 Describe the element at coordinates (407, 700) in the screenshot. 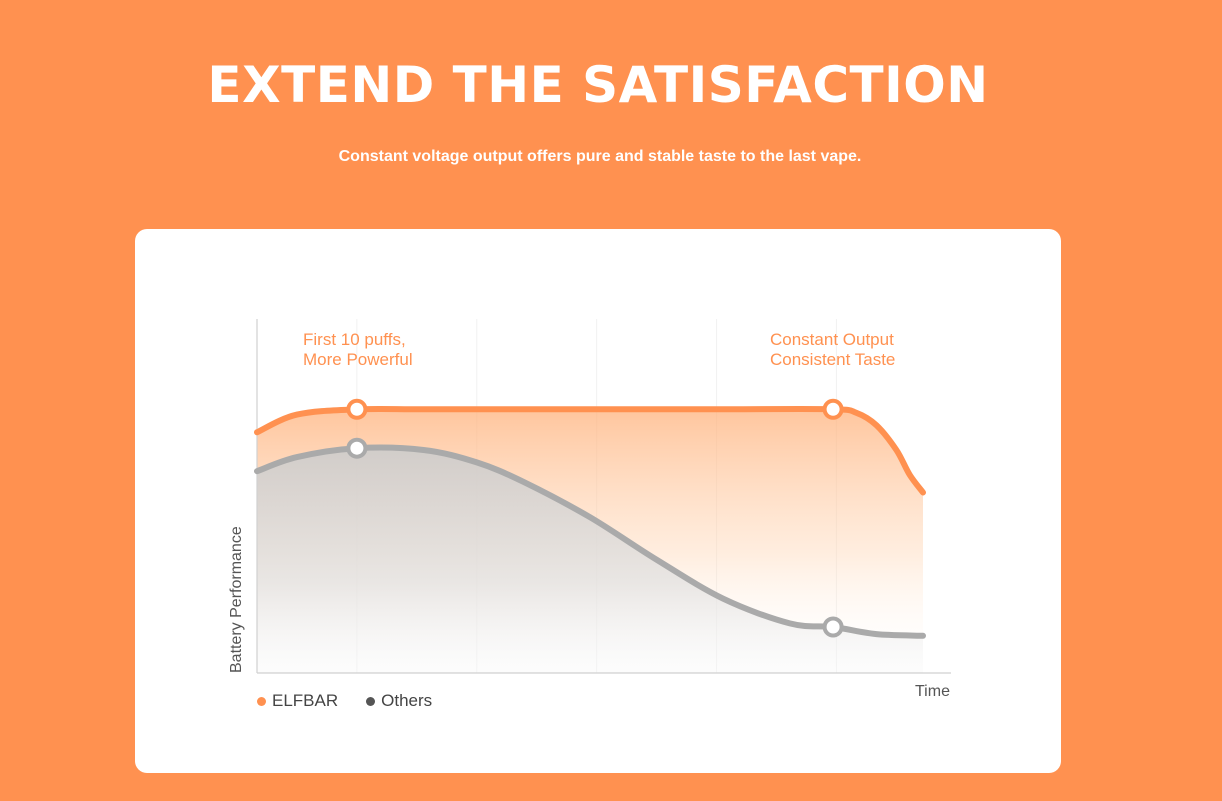

I see `legend-label-others: Others` at that location.